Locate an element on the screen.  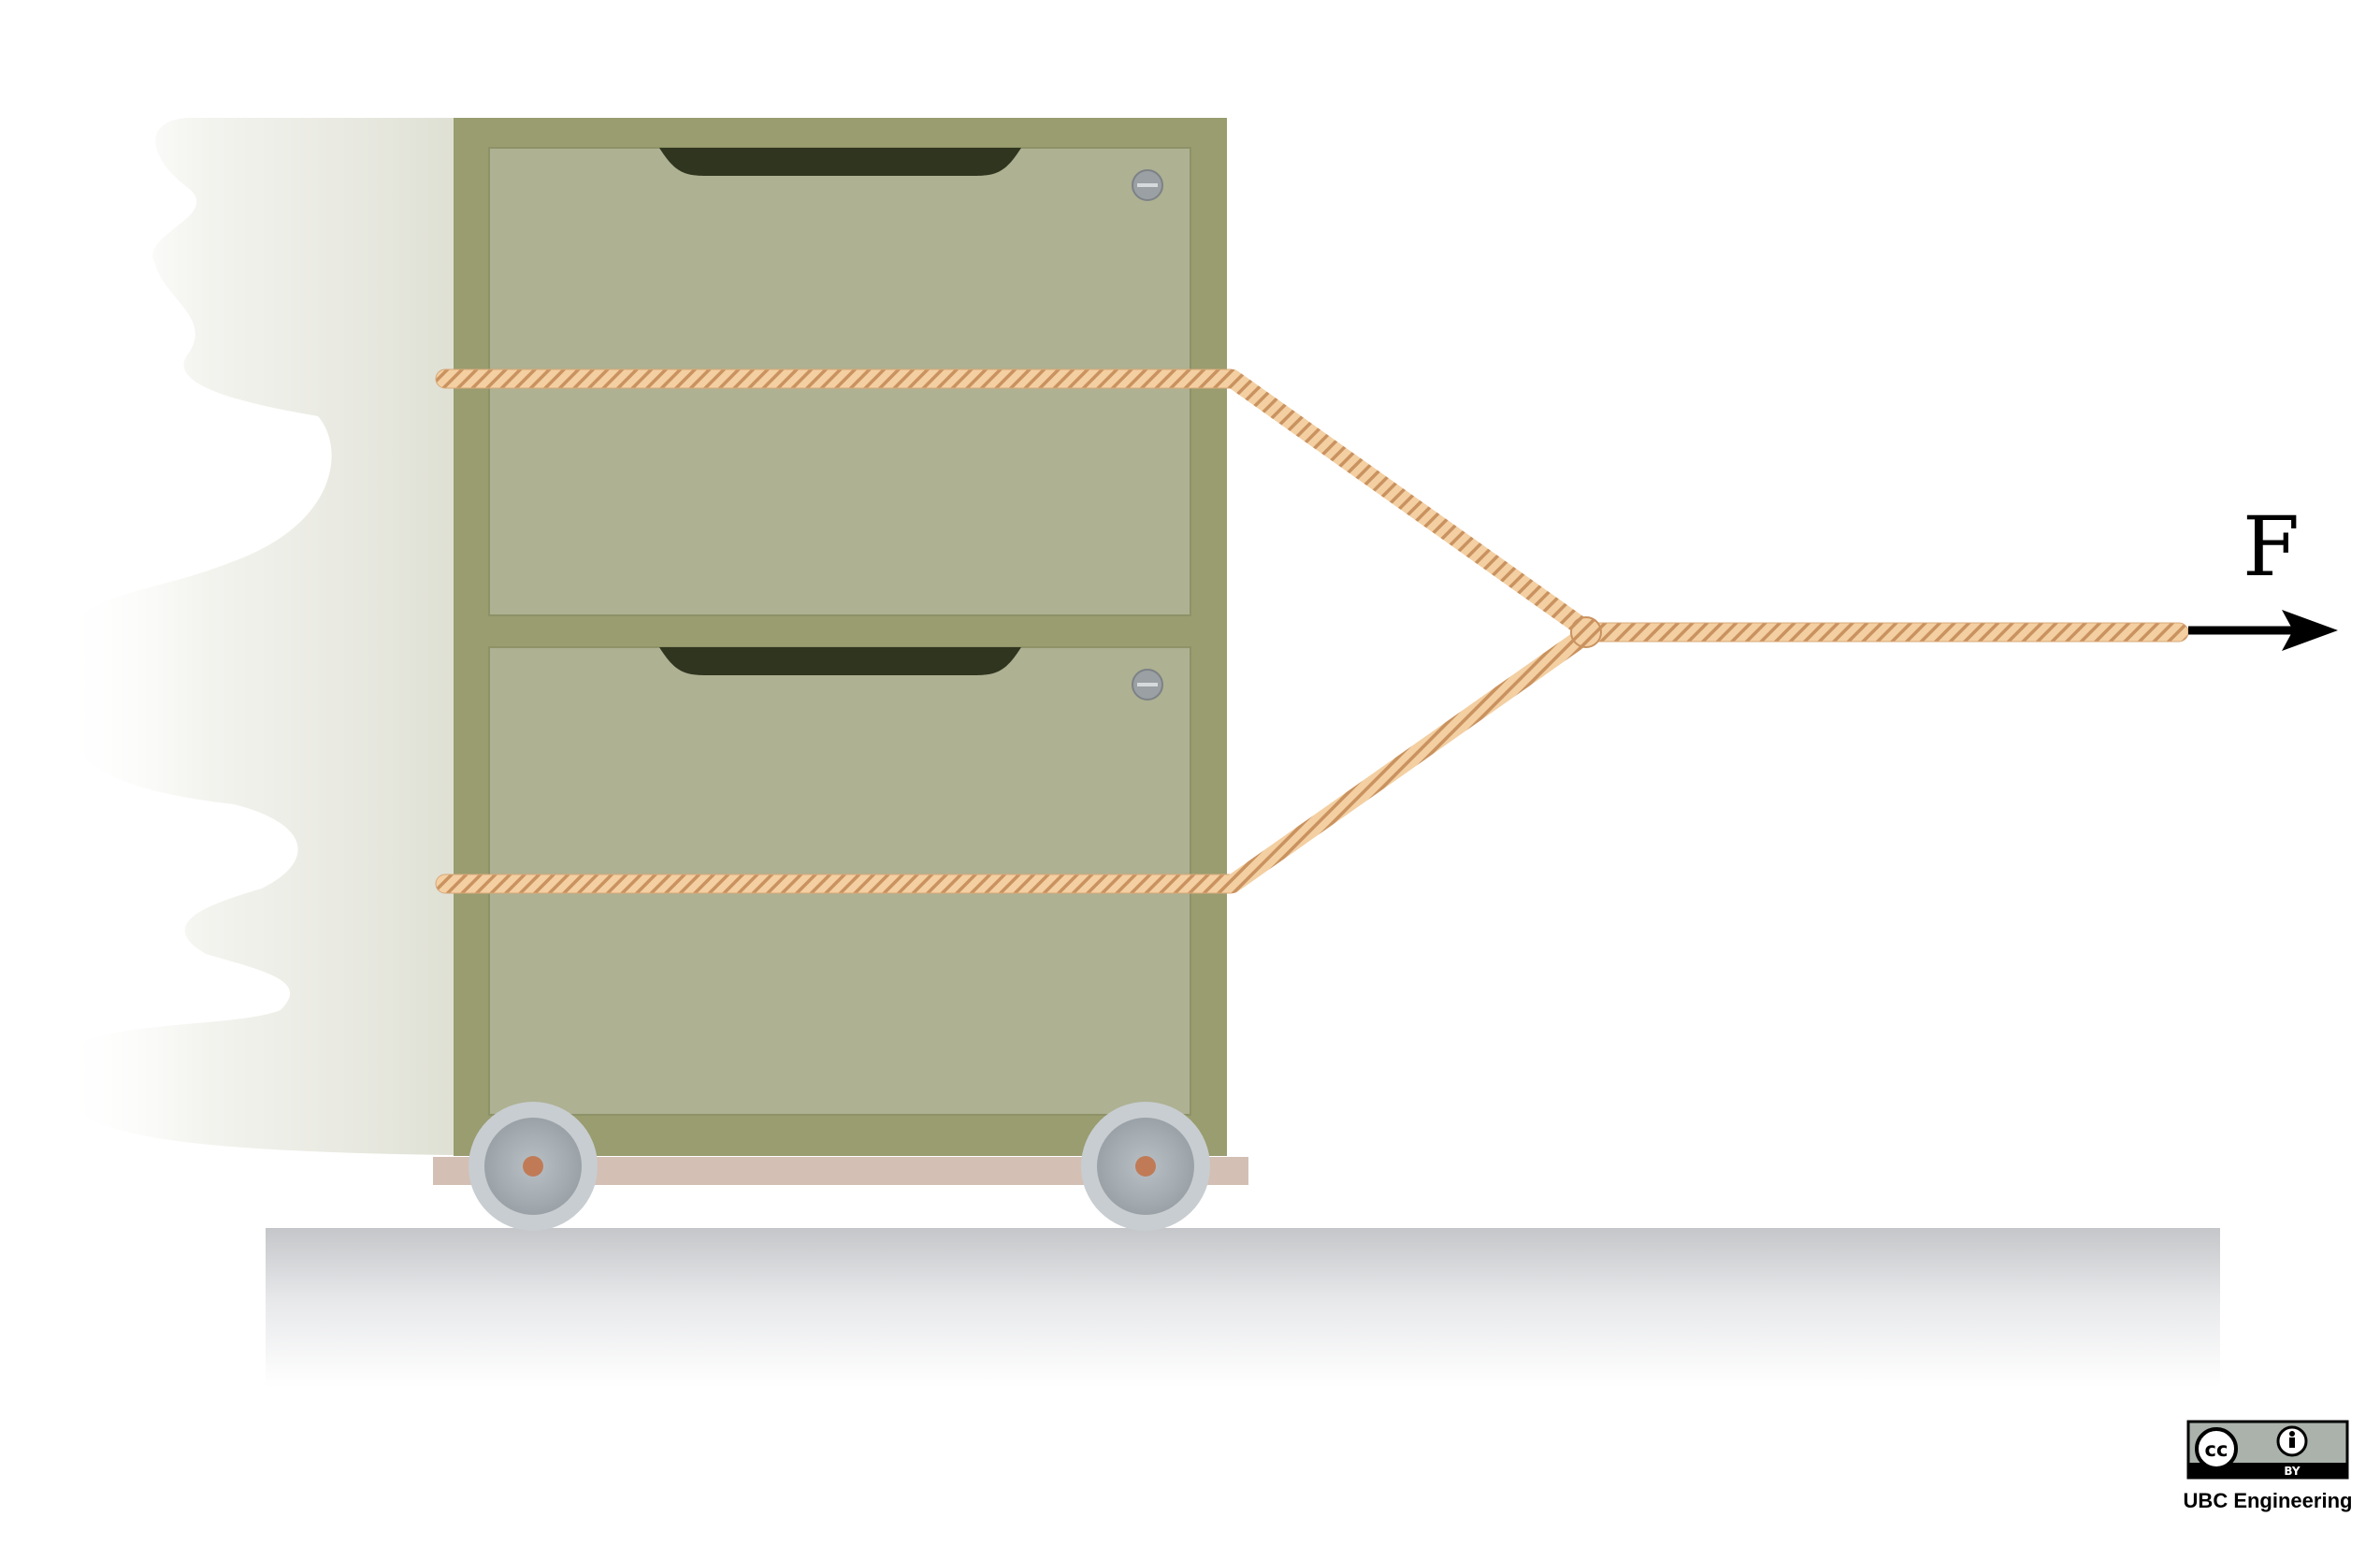
cc-icon: cc is located at coordinates (2216, 1448).